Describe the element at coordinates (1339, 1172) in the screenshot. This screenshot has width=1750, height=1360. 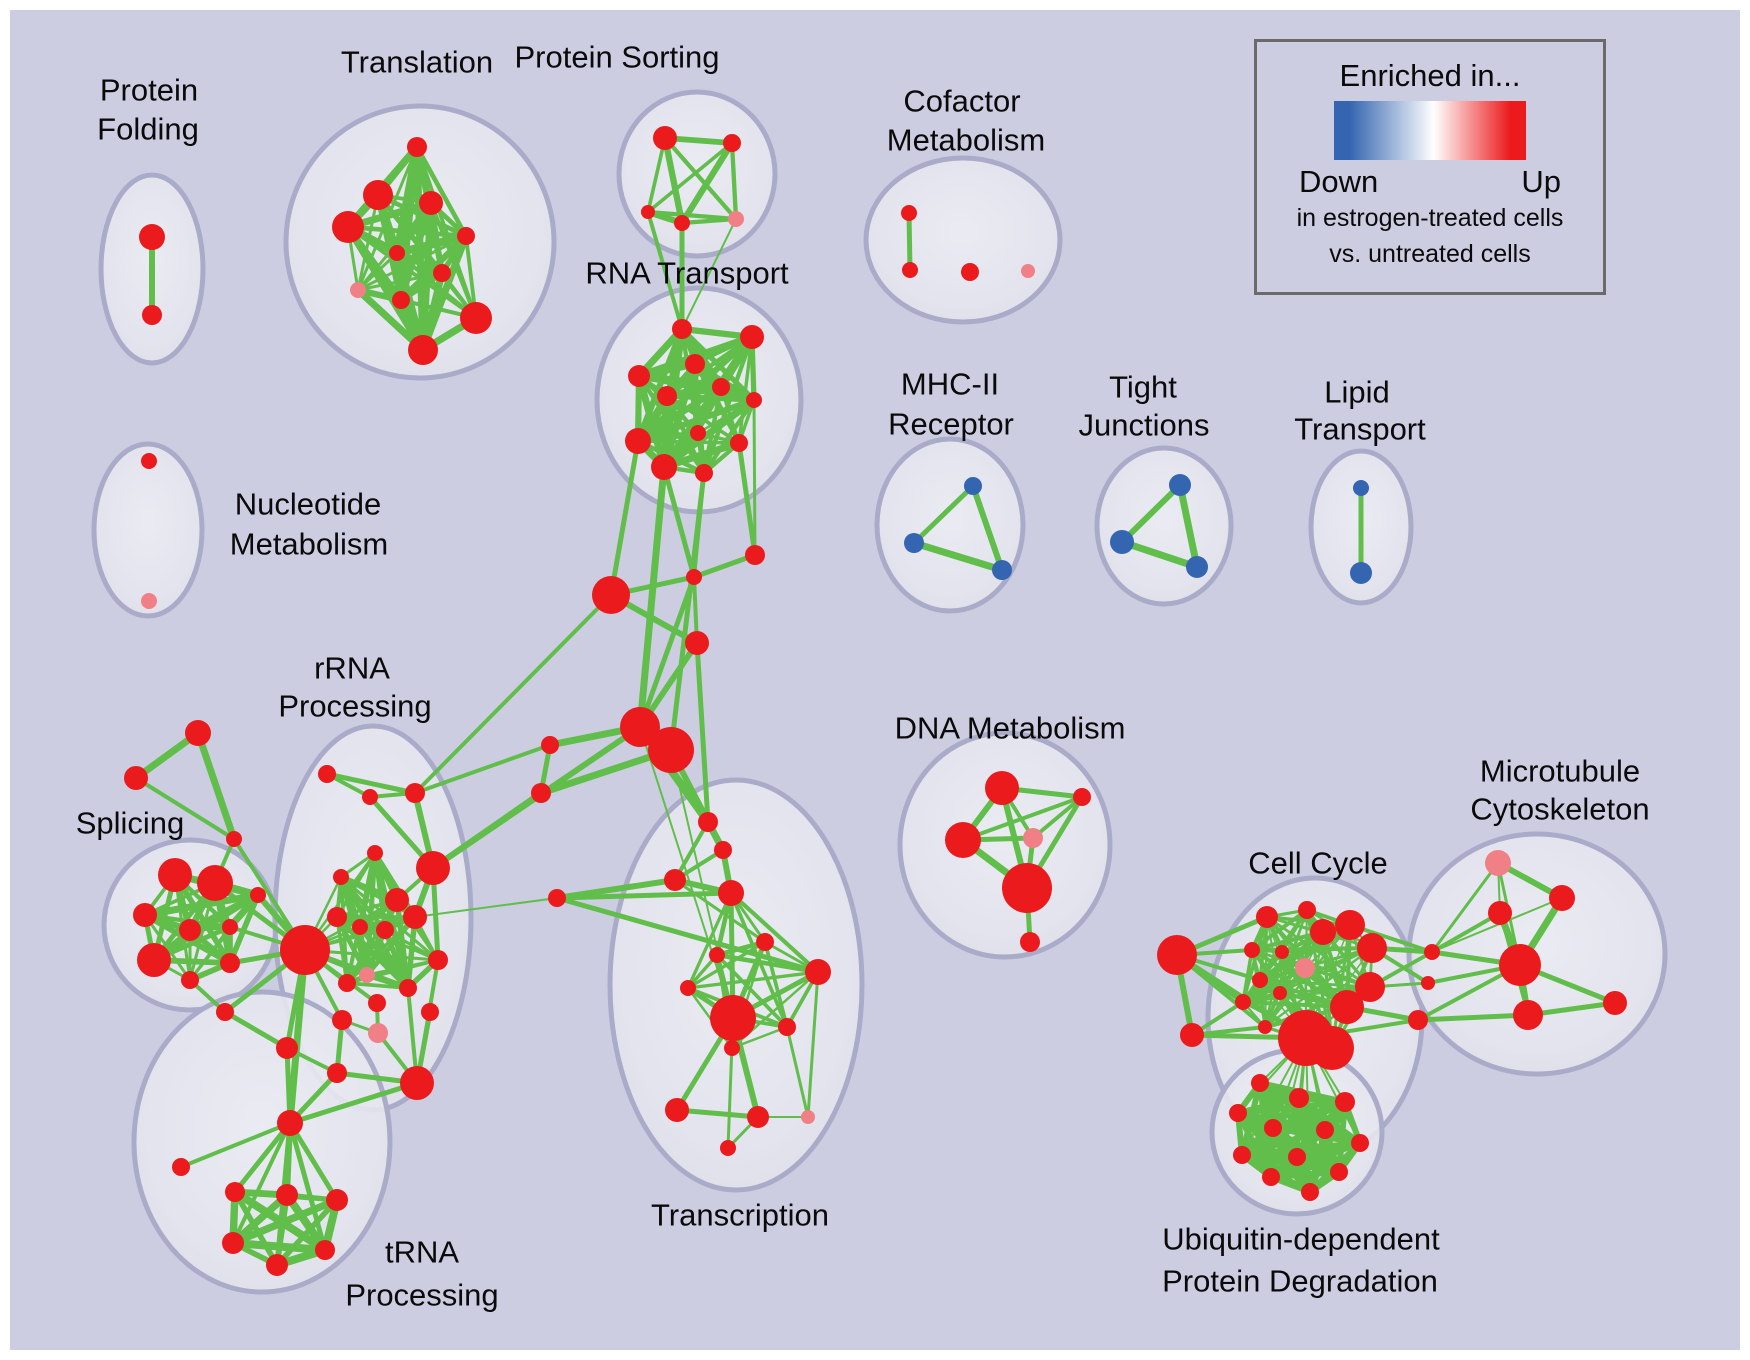
I see `gene-set-node-U9` at that location.